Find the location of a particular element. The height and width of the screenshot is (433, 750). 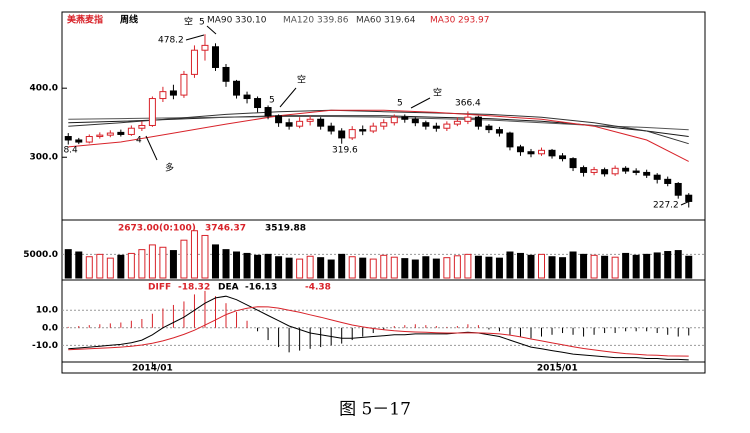

legend-value: 319.64 is located at coordinates (400, 21).